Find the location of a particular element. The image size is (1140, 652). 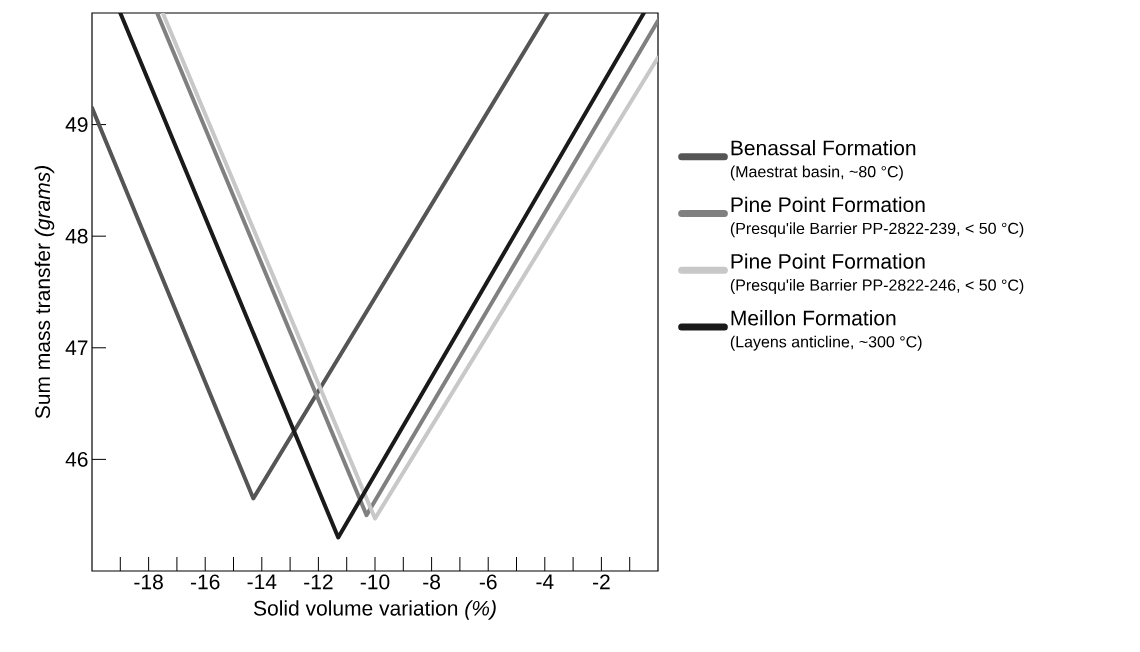

legend-label: Meillon Formation is located at coordinates (813, 318).